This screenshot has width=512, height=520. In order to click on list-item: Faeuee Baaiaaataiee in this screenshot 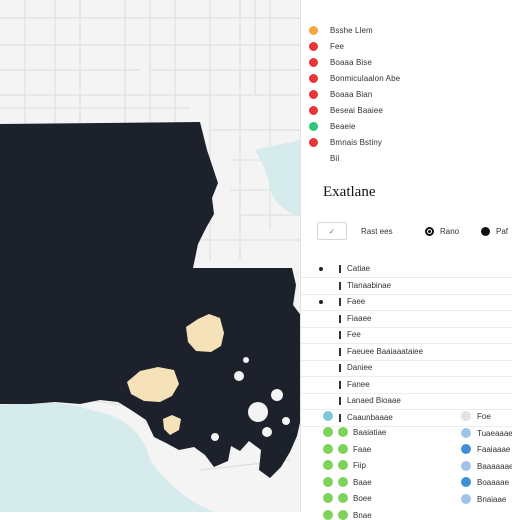, I will do `click(406, 353)`.